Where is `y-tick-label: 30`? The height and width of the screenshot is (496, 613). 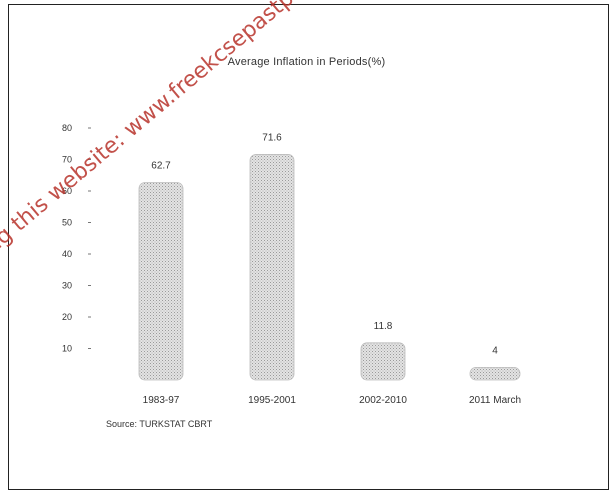
y-tick-label: 30 is located at coordinates (67, 286).